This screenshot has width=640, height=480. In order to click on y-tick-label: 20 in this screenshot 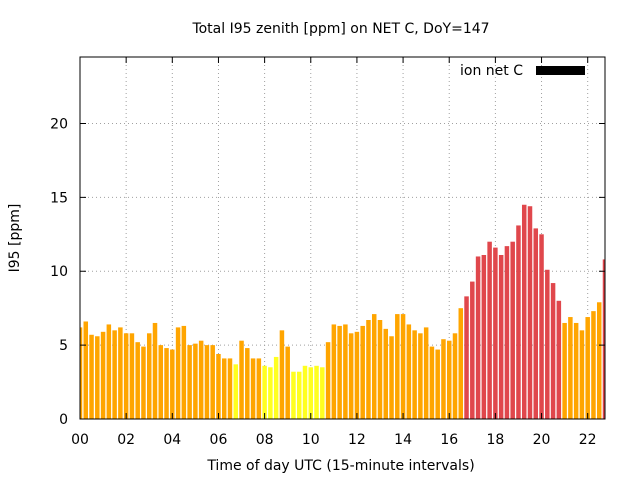, I will do `click(59, 124)`.